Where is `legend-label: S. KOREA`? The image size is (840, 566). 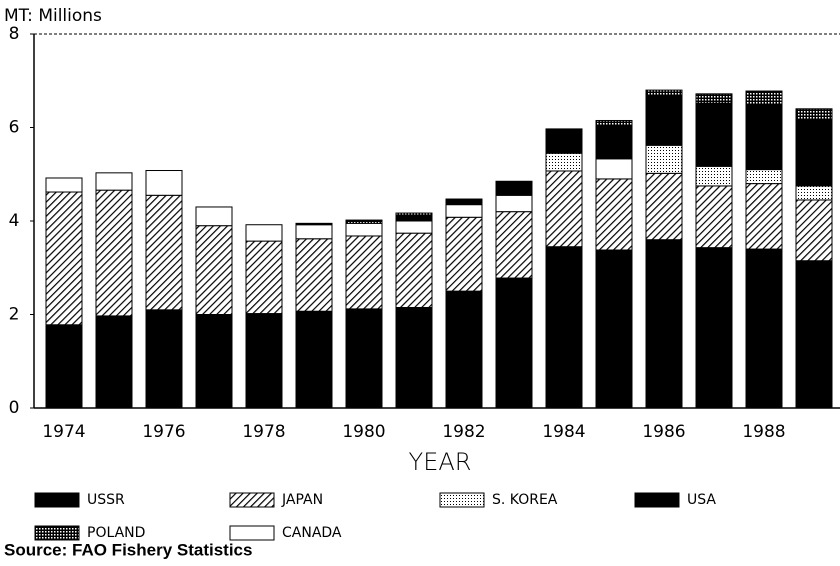
legend-label: S. KOREA is located at coordinates (525, 500).